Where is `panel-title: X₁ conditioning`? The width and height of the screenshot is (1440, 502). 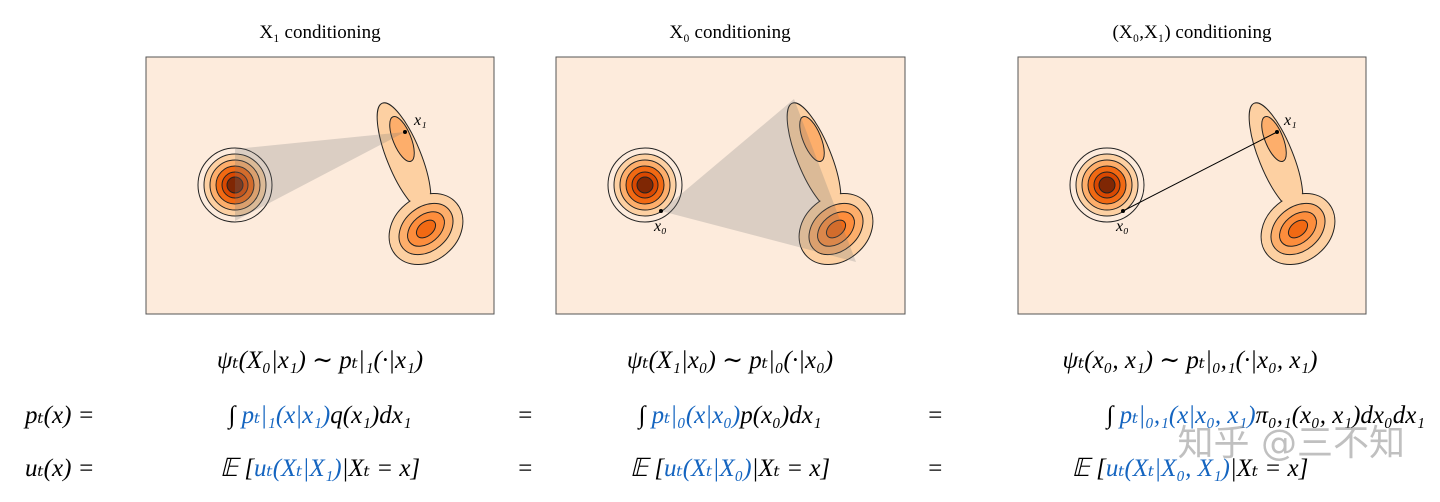 panel-title: X₁ conditioning is located at coordinates (320, 32).